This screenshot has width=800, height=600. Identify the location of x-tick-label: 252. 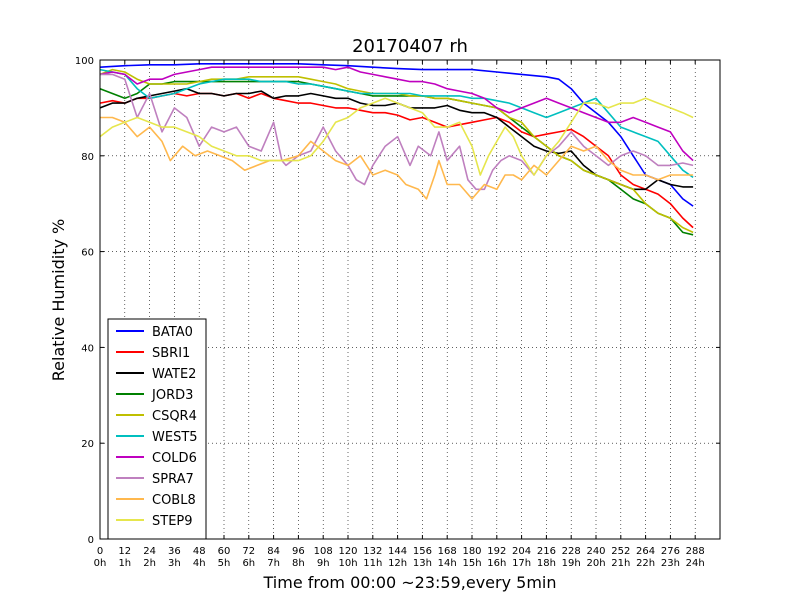
(620, 551).